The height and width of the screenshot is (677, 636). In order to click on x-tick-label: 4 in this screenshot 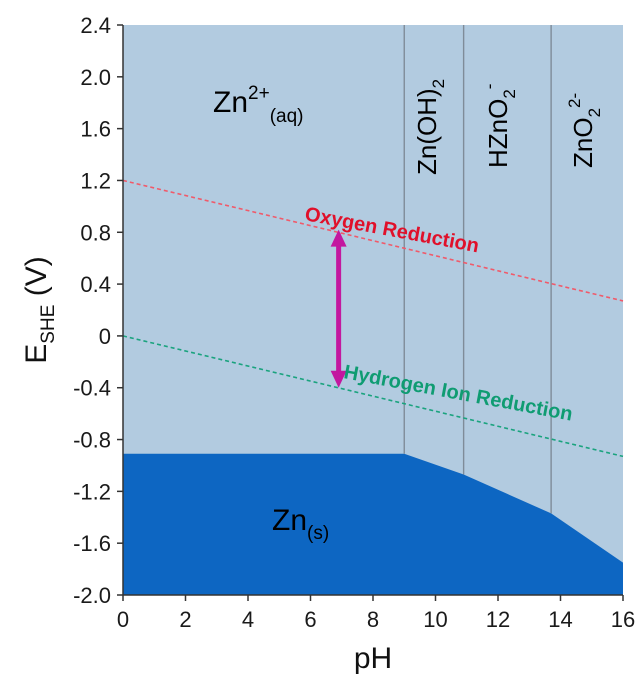, I will do `click(248, 619)`.